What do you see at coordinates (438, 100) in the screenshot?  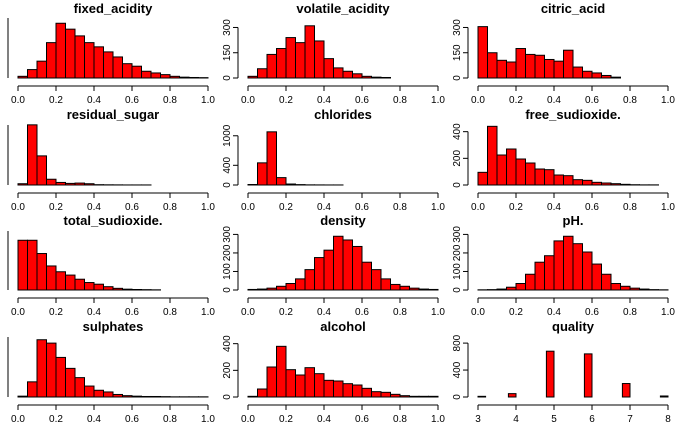 I see `hist-volatile-acidity-x-tick-label: 1.0` at bounding box center [438, 100].